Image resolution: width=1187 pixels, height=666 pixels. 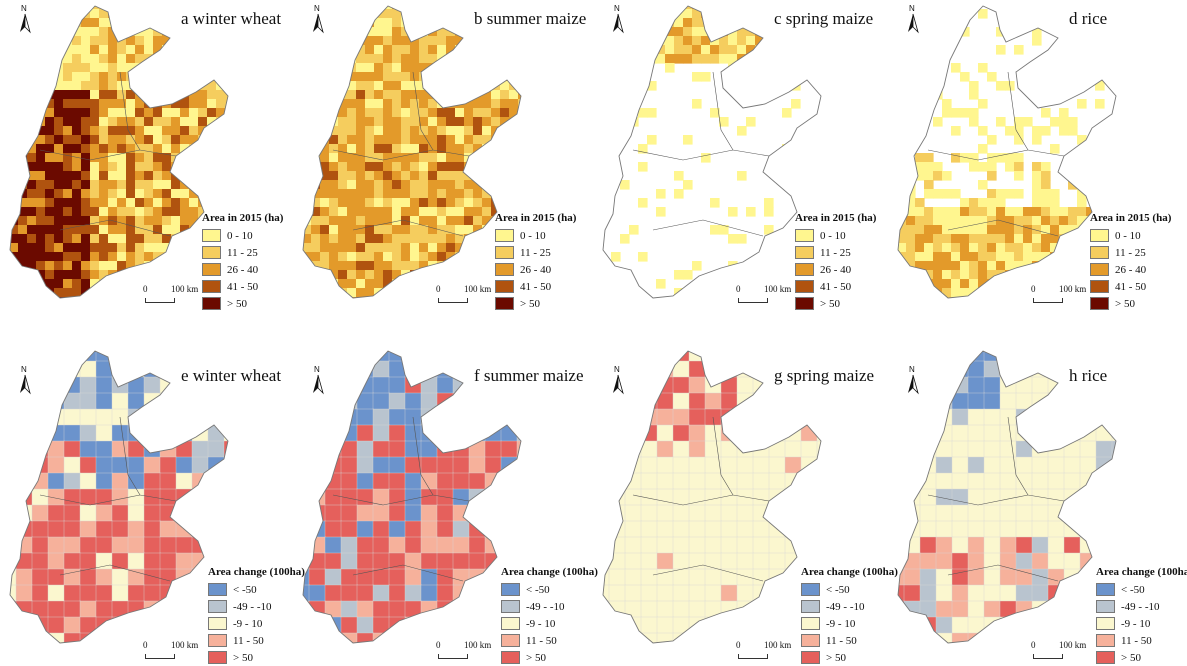 I want to click on region-fill, so click(x=119, y=497).